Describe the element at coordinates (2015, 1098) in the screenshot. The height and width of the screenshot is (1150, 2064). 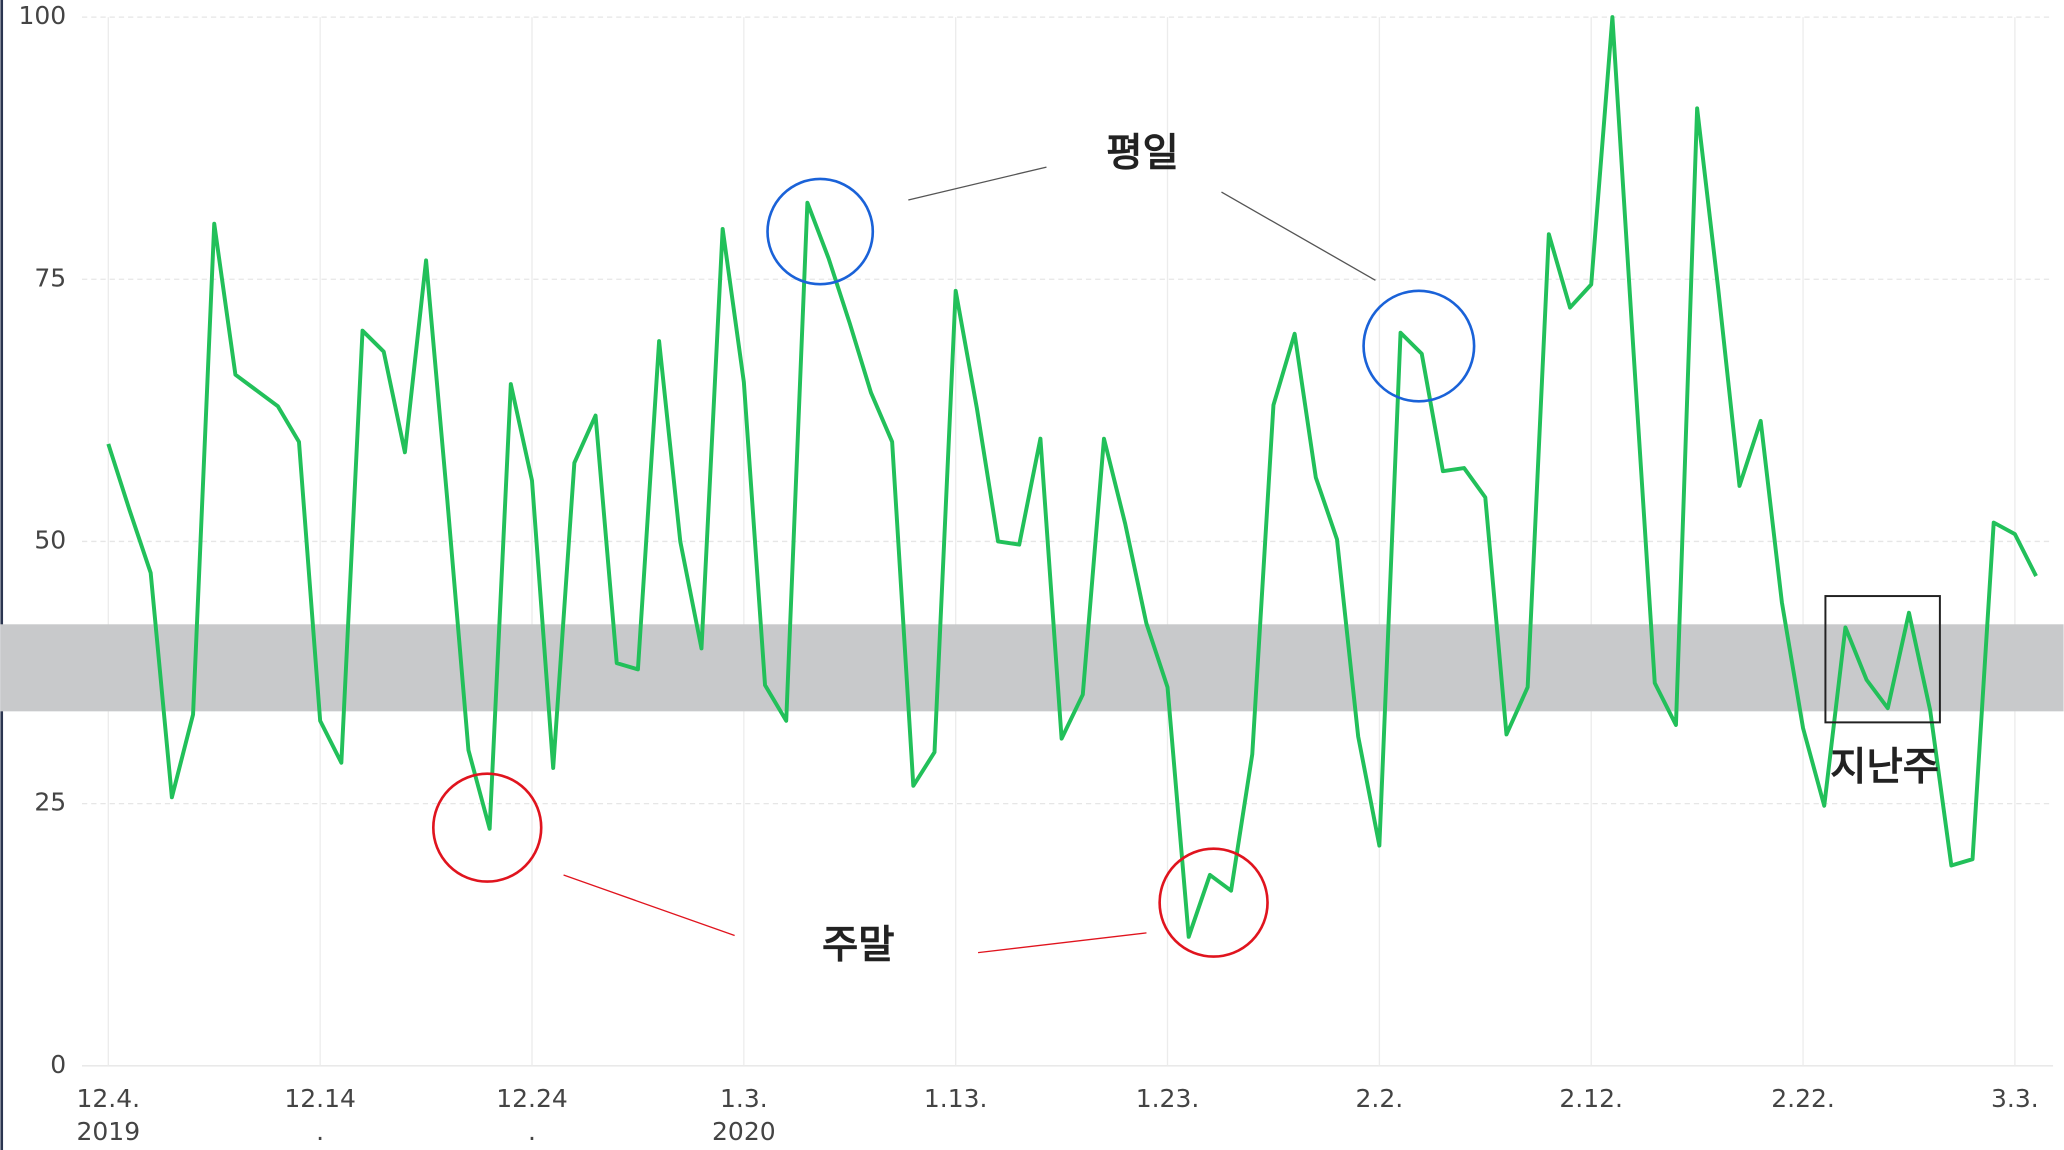
I see `x-tick-label: 3.3.` at that location.